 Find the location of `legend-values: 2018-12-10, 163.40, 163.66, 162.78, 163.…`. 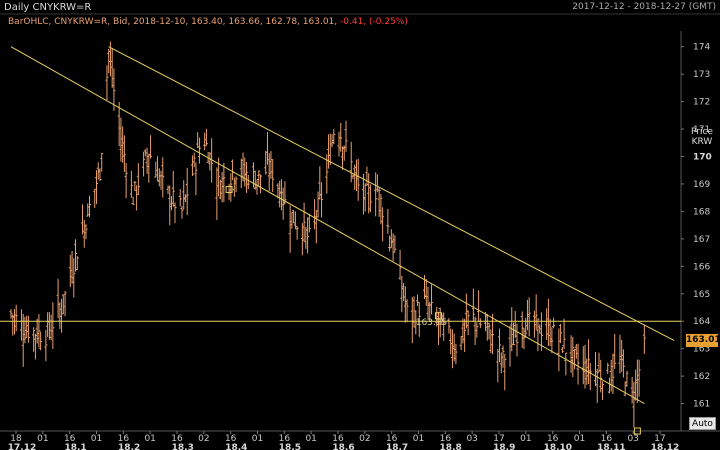

legend-values: 2018-12-10, 163.40, 163.66, 162.78, 163.… is located at coordinates (235, 22).